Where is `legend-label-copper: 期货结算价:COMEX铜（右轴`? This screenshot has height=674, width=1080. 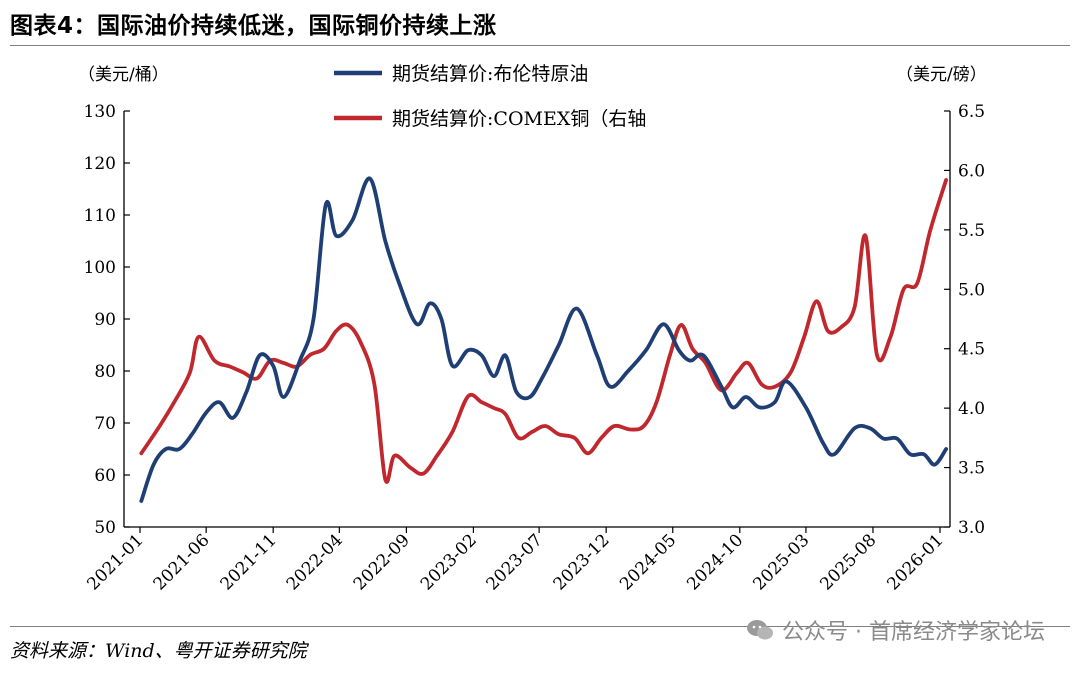 legend-label-copper: 期货结算价:COMEX铜（右轴 is located at coordinates (519, 119).